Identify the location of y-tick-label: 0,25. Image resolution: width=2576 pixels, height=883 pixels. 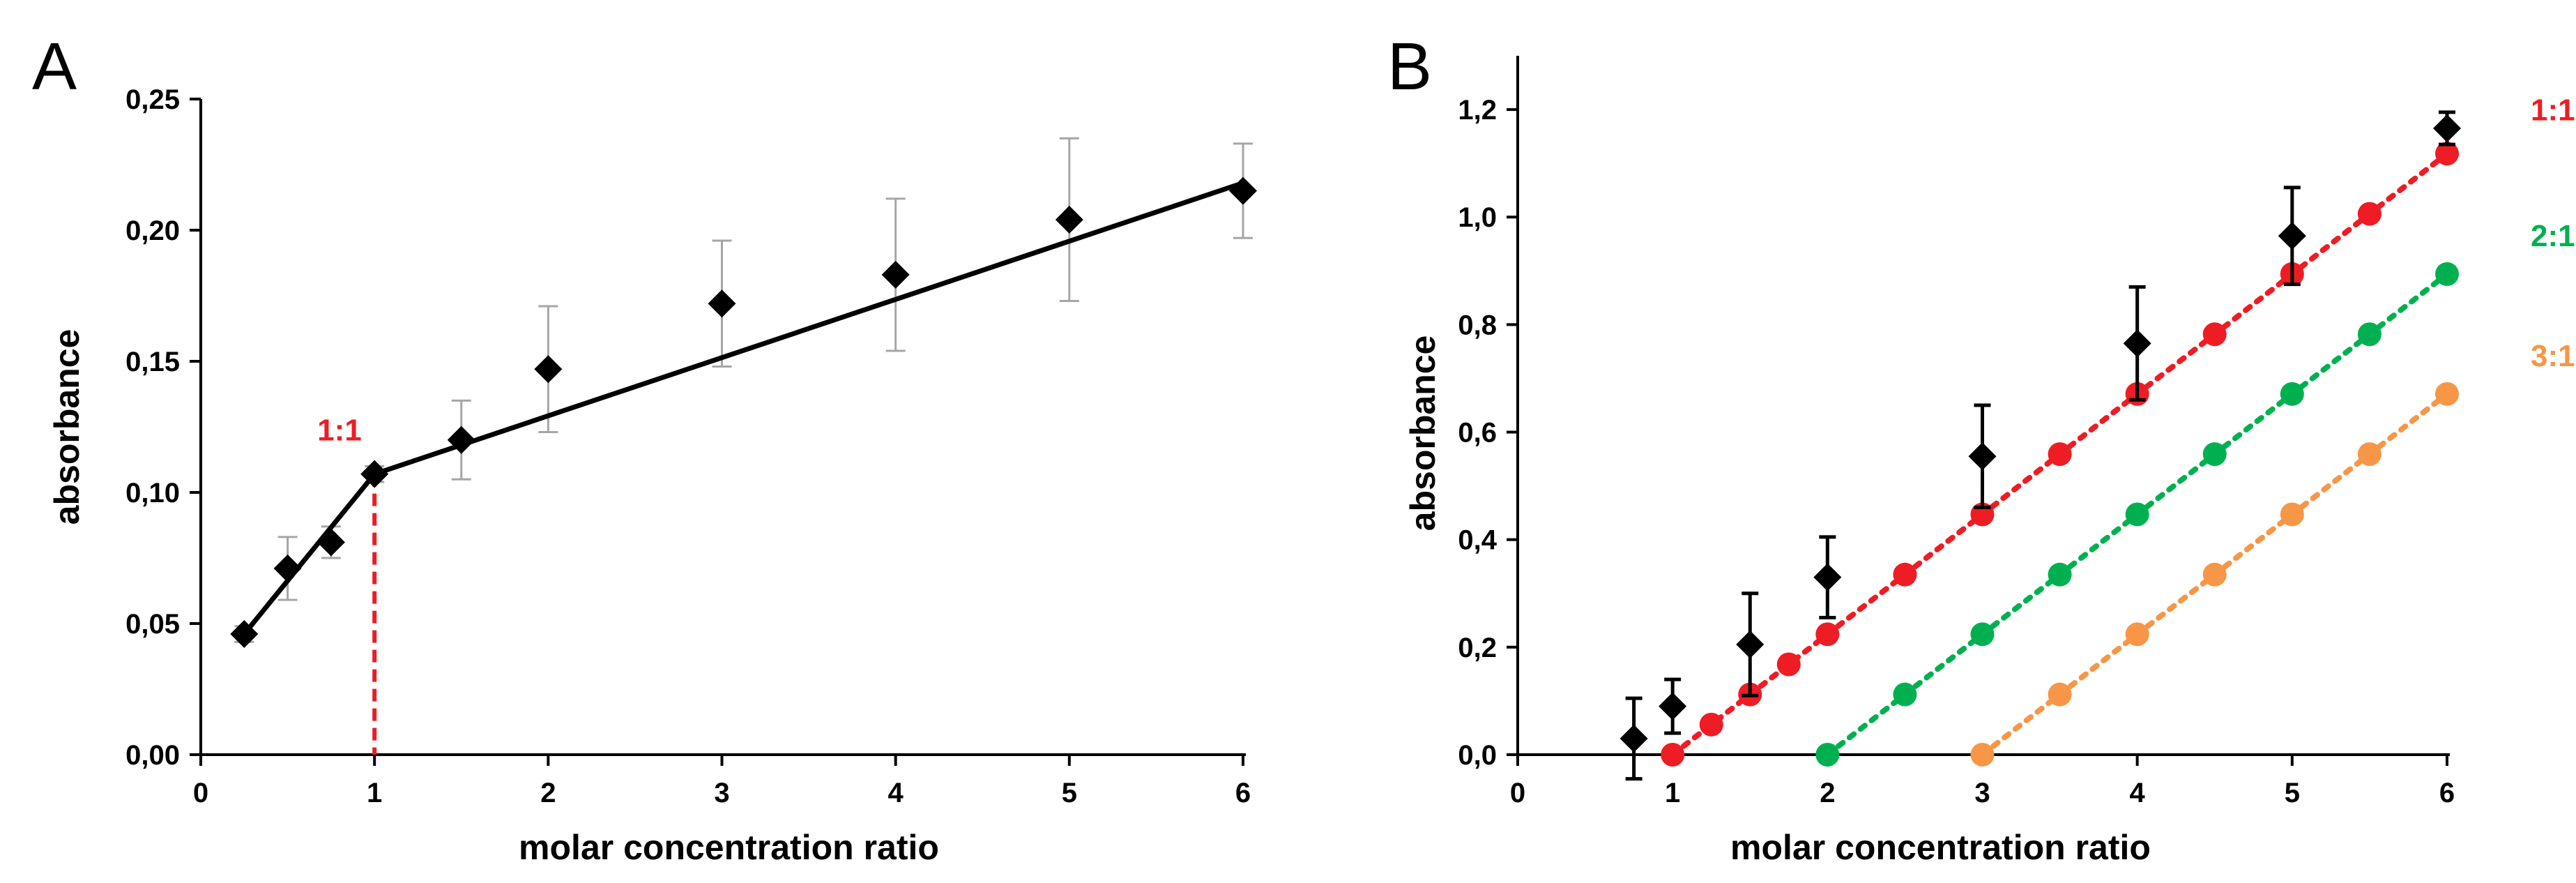
(152, 100).